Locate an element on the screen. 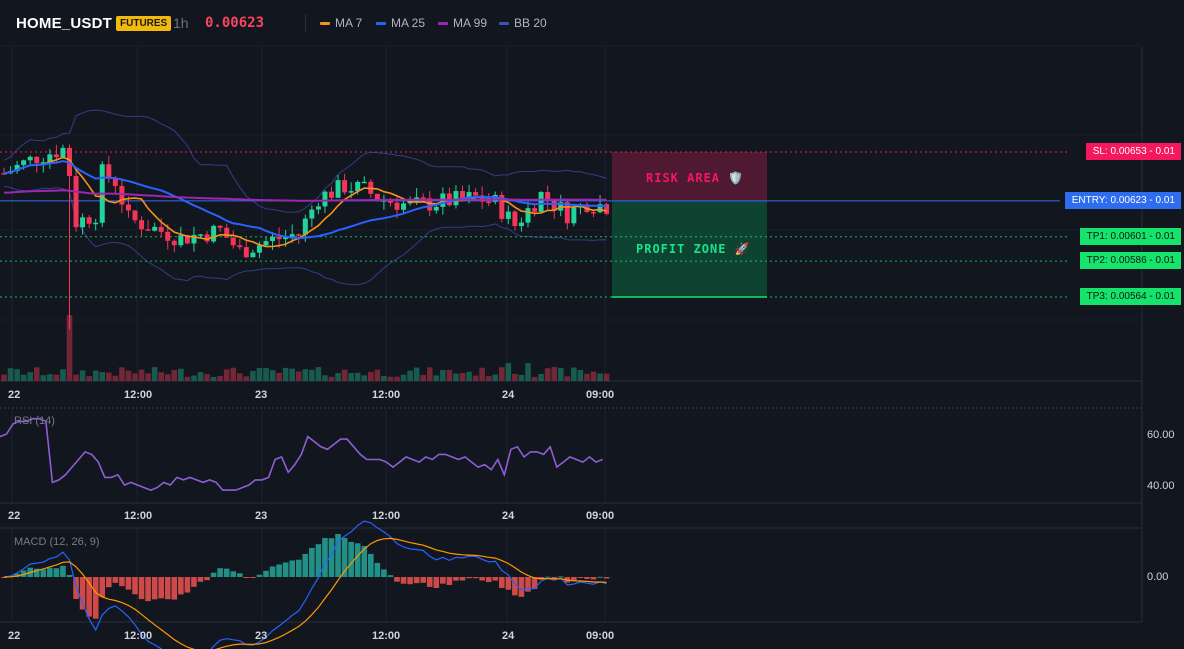  legend-ma25: MA 25 is located at coordinates (400, 23).